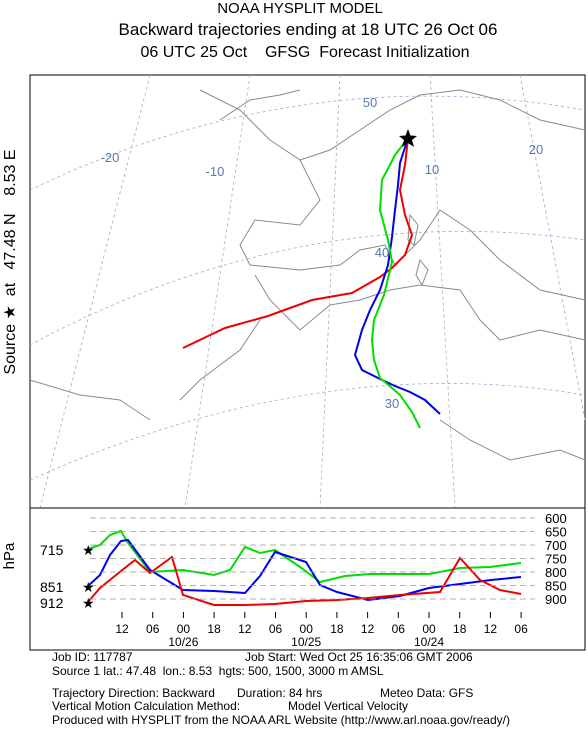  I want to click on date-label: 10/25, so click(306, 642).